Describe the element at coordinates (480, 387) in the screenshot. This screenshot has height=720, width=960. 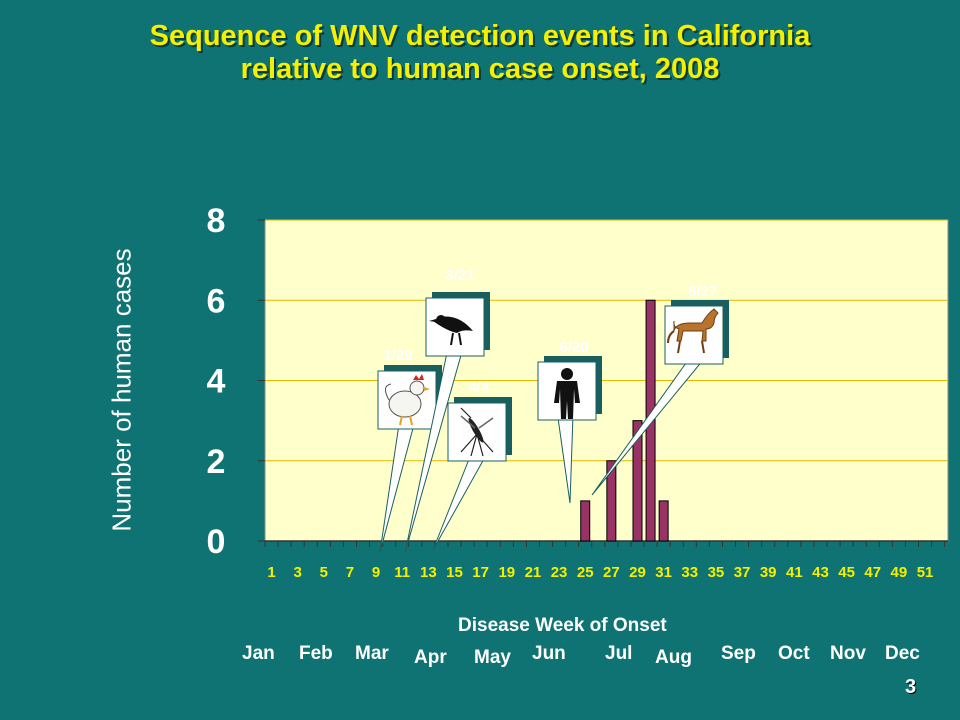
I see `callout-date-label: 4/4` at that location.